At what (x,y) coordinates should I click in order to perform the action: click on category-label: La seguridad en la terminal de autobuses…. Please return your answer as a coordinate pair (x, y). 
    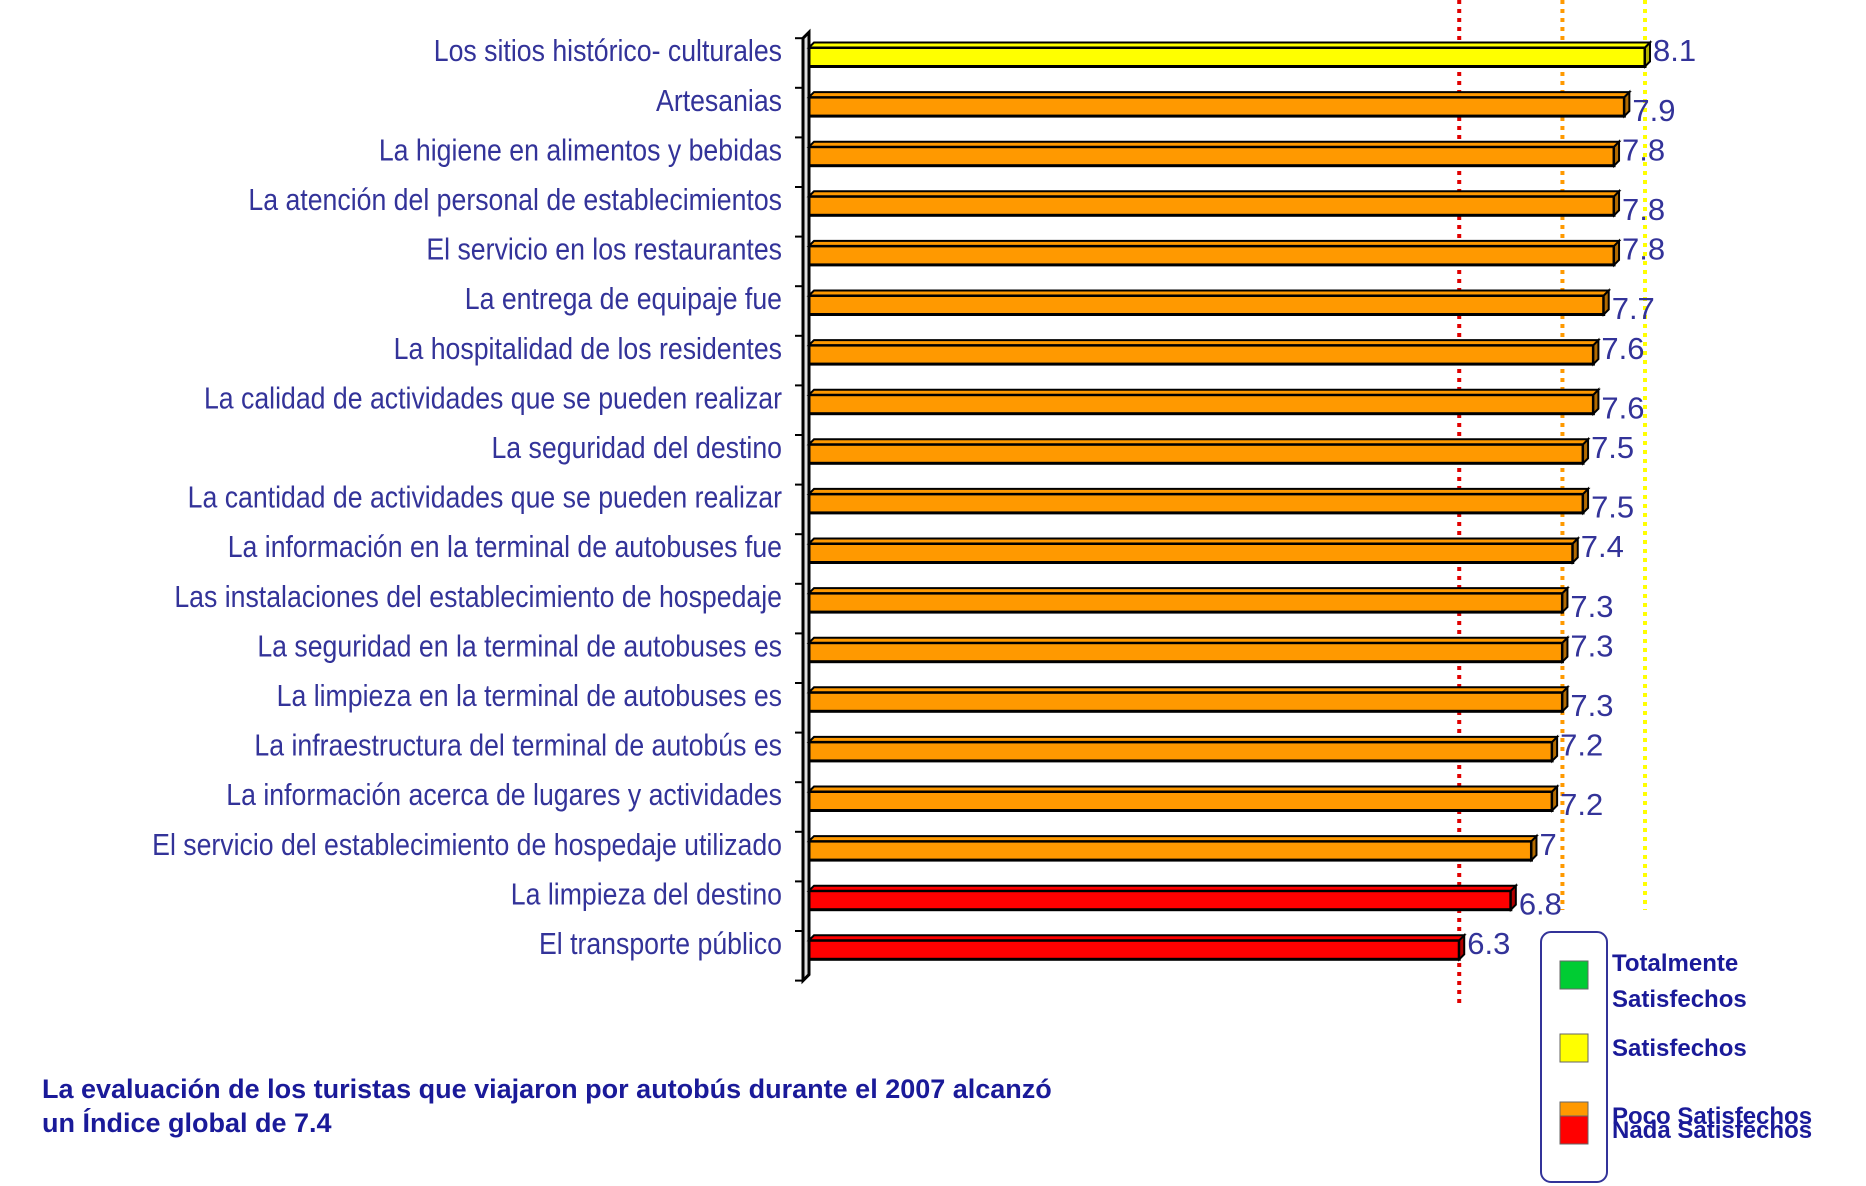
    Looking at the image, I should click on (519, 645).